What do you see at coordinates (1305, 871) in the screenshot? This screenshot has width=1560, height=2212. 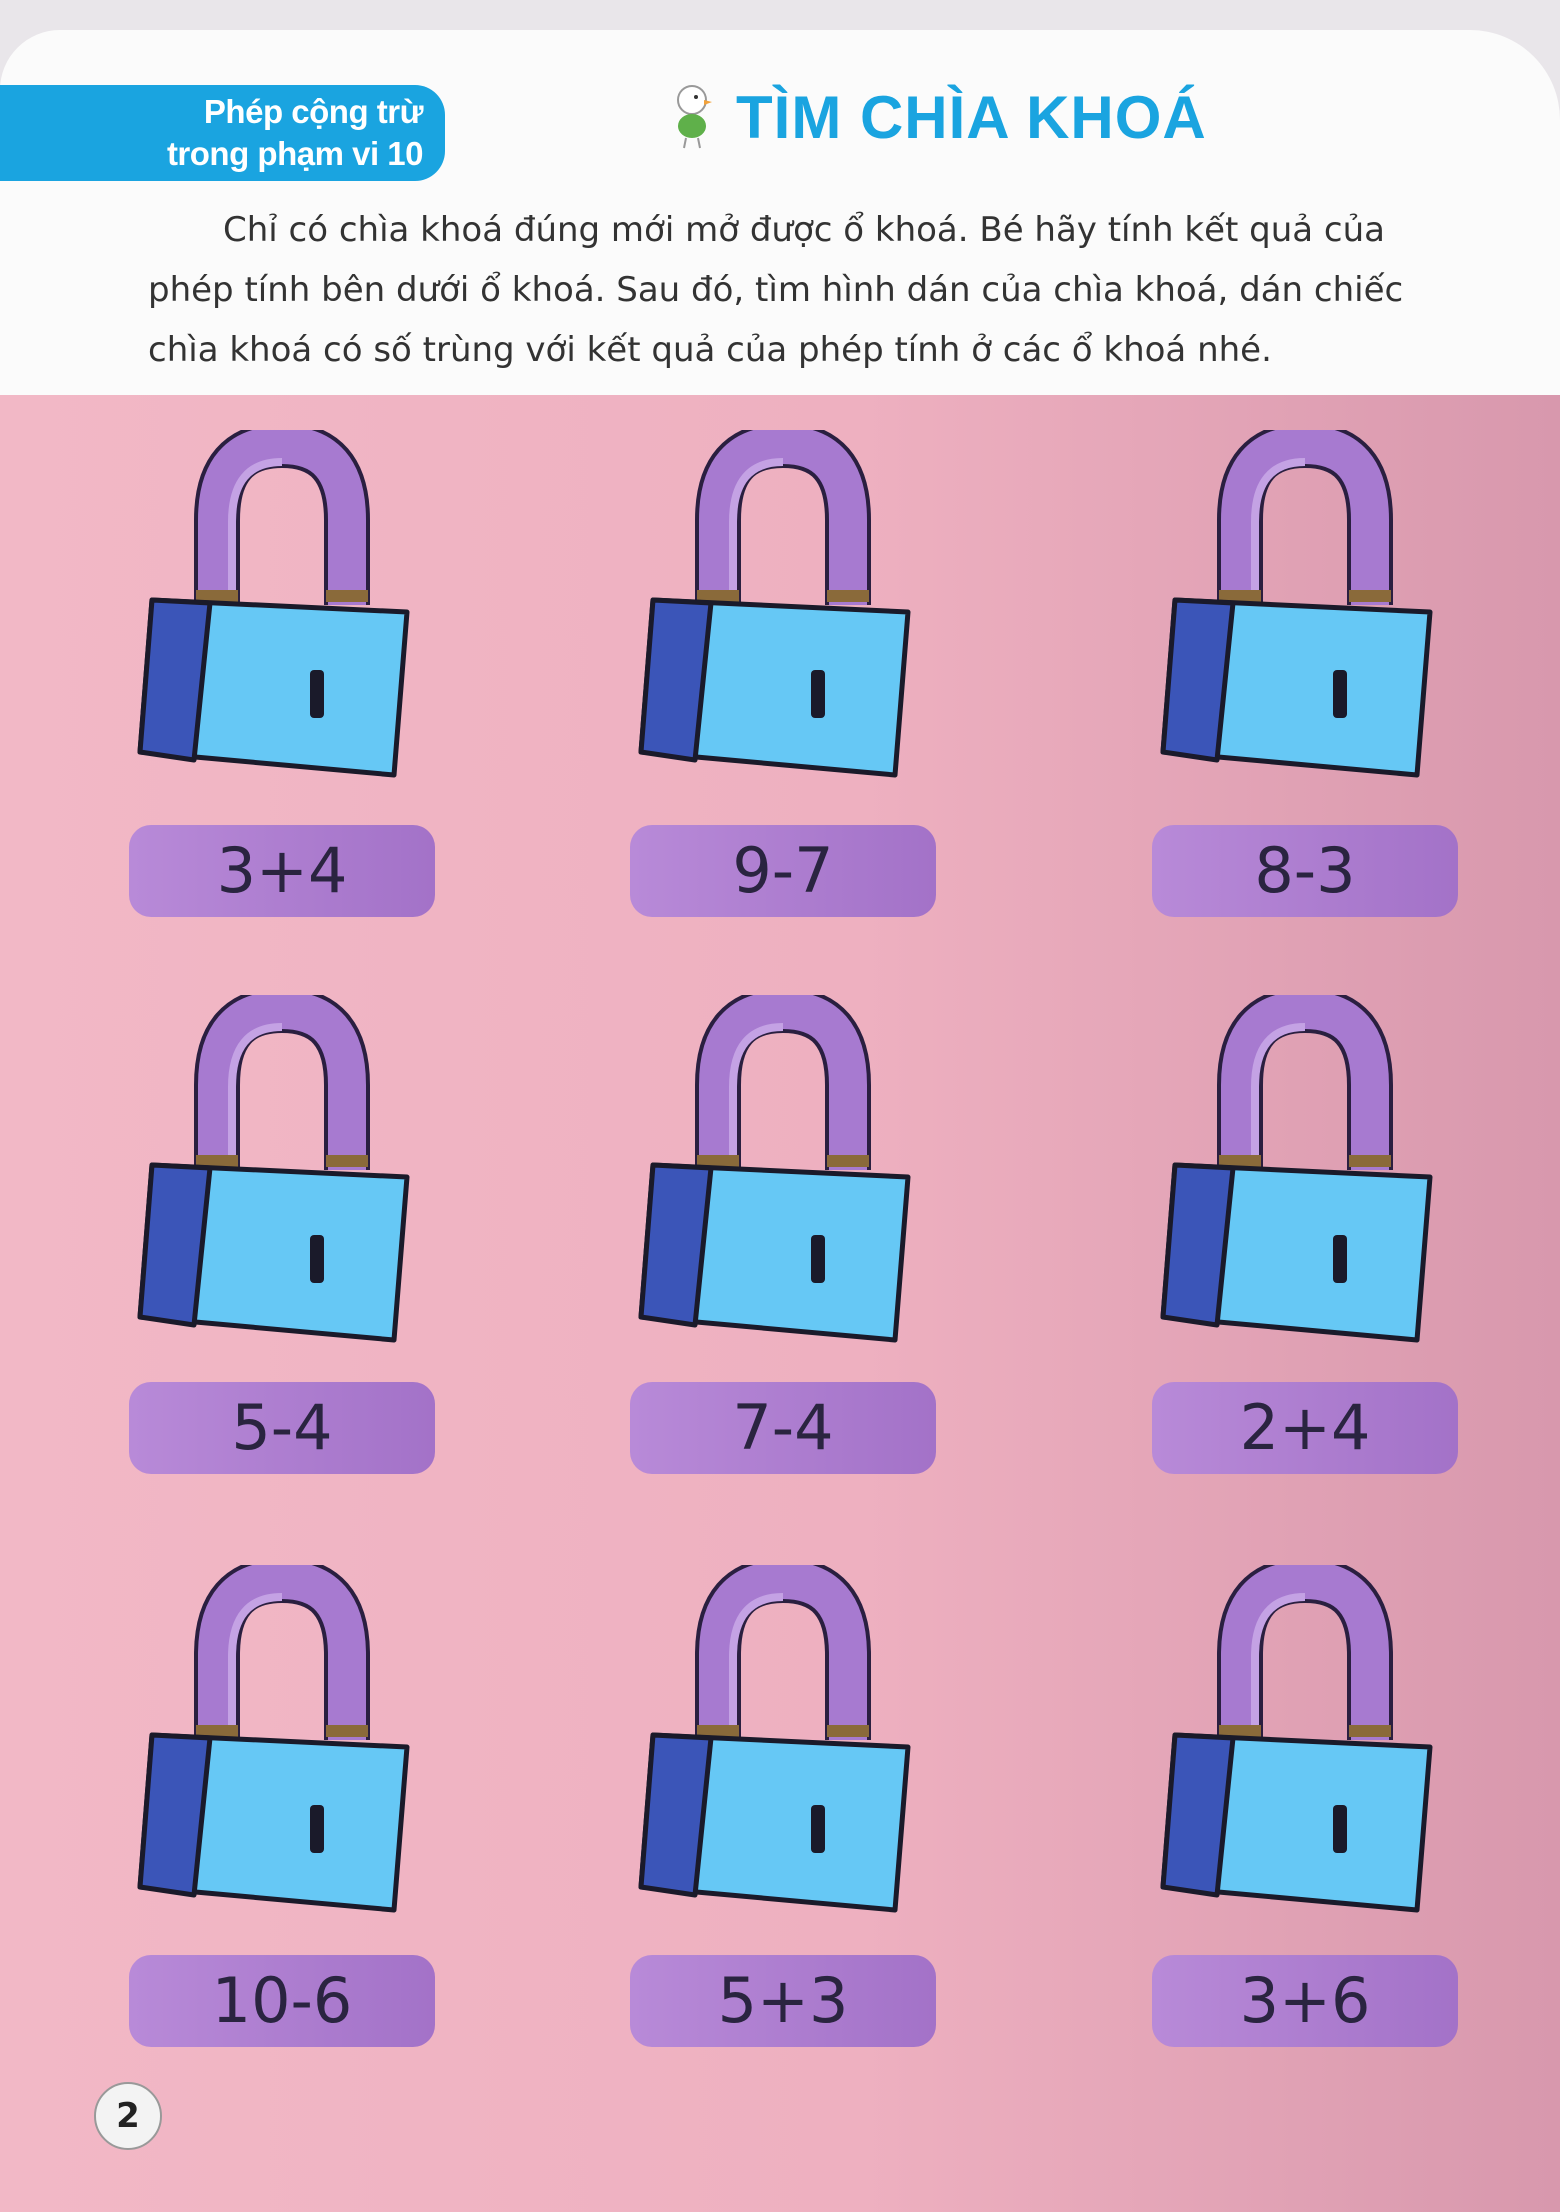 I see `expression-label: 8-3` at bounding box center [1305, 871].